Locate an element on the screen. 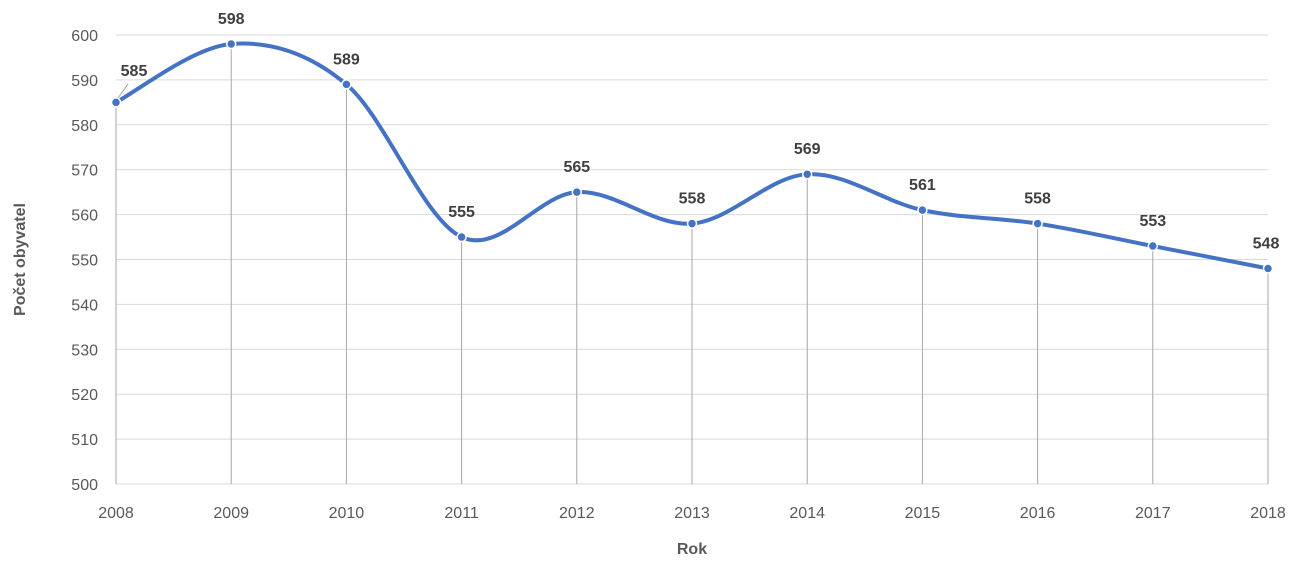 The height and width of the screenshot is (567, 1307). y-tick-580: 580 is located at coordinates (84, 126).